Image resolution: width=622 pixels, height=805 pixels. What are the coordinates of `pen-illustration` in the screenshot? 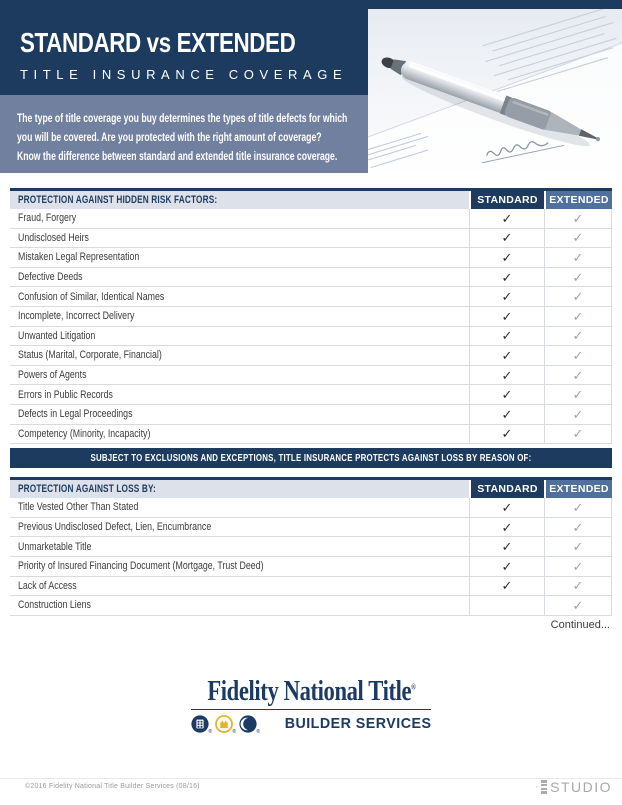 It's located at (490, 99).